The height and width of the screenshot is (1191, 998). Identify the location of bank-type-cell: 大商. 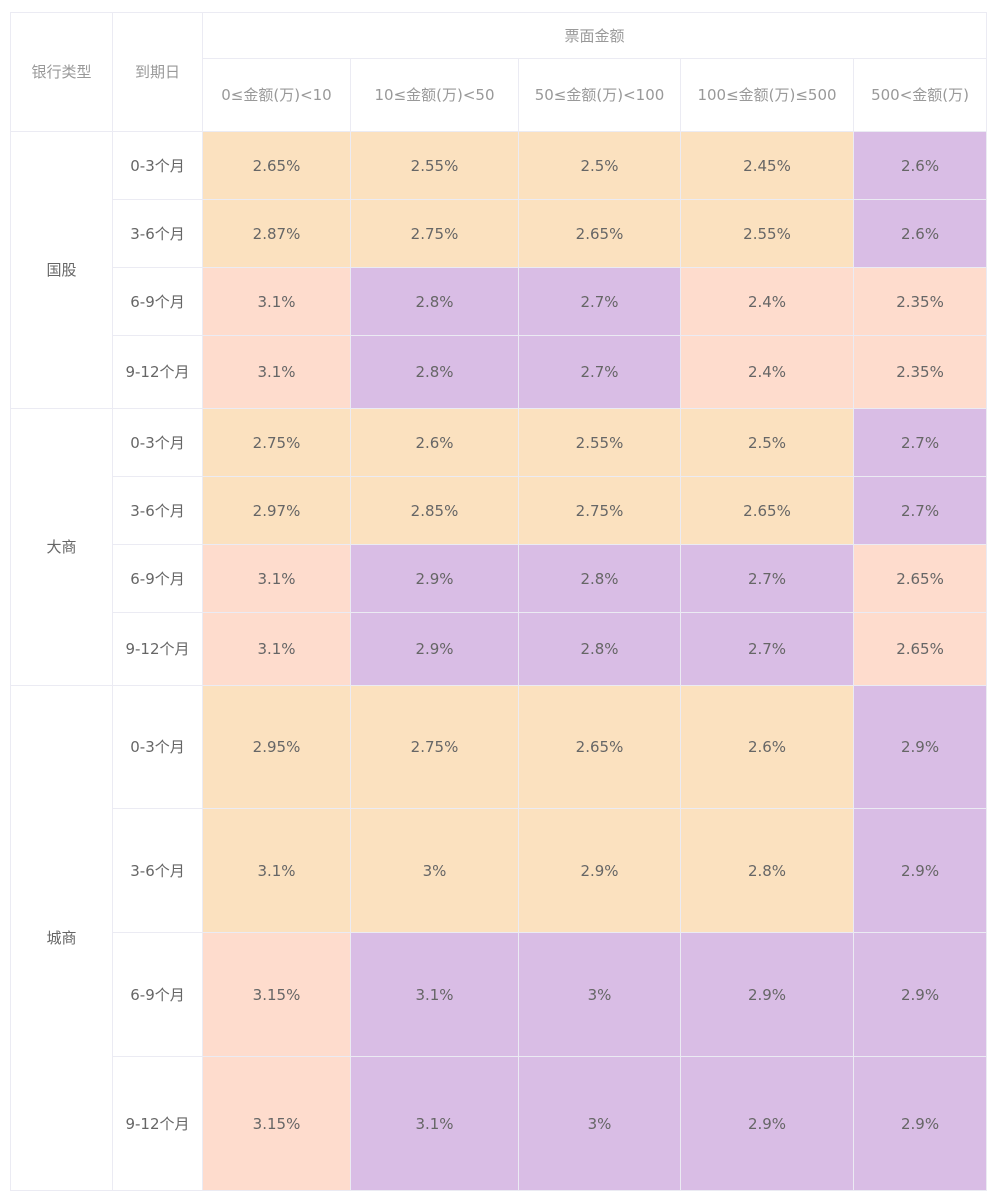
(61, 547).